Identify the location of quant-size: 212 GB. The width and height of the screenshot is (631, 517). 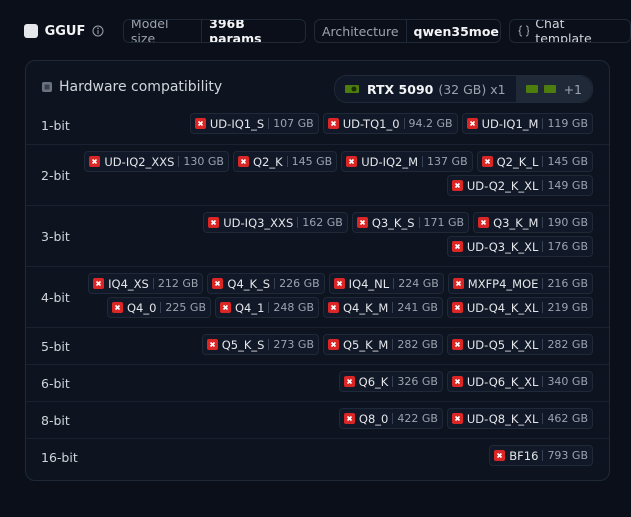
(175, 283).